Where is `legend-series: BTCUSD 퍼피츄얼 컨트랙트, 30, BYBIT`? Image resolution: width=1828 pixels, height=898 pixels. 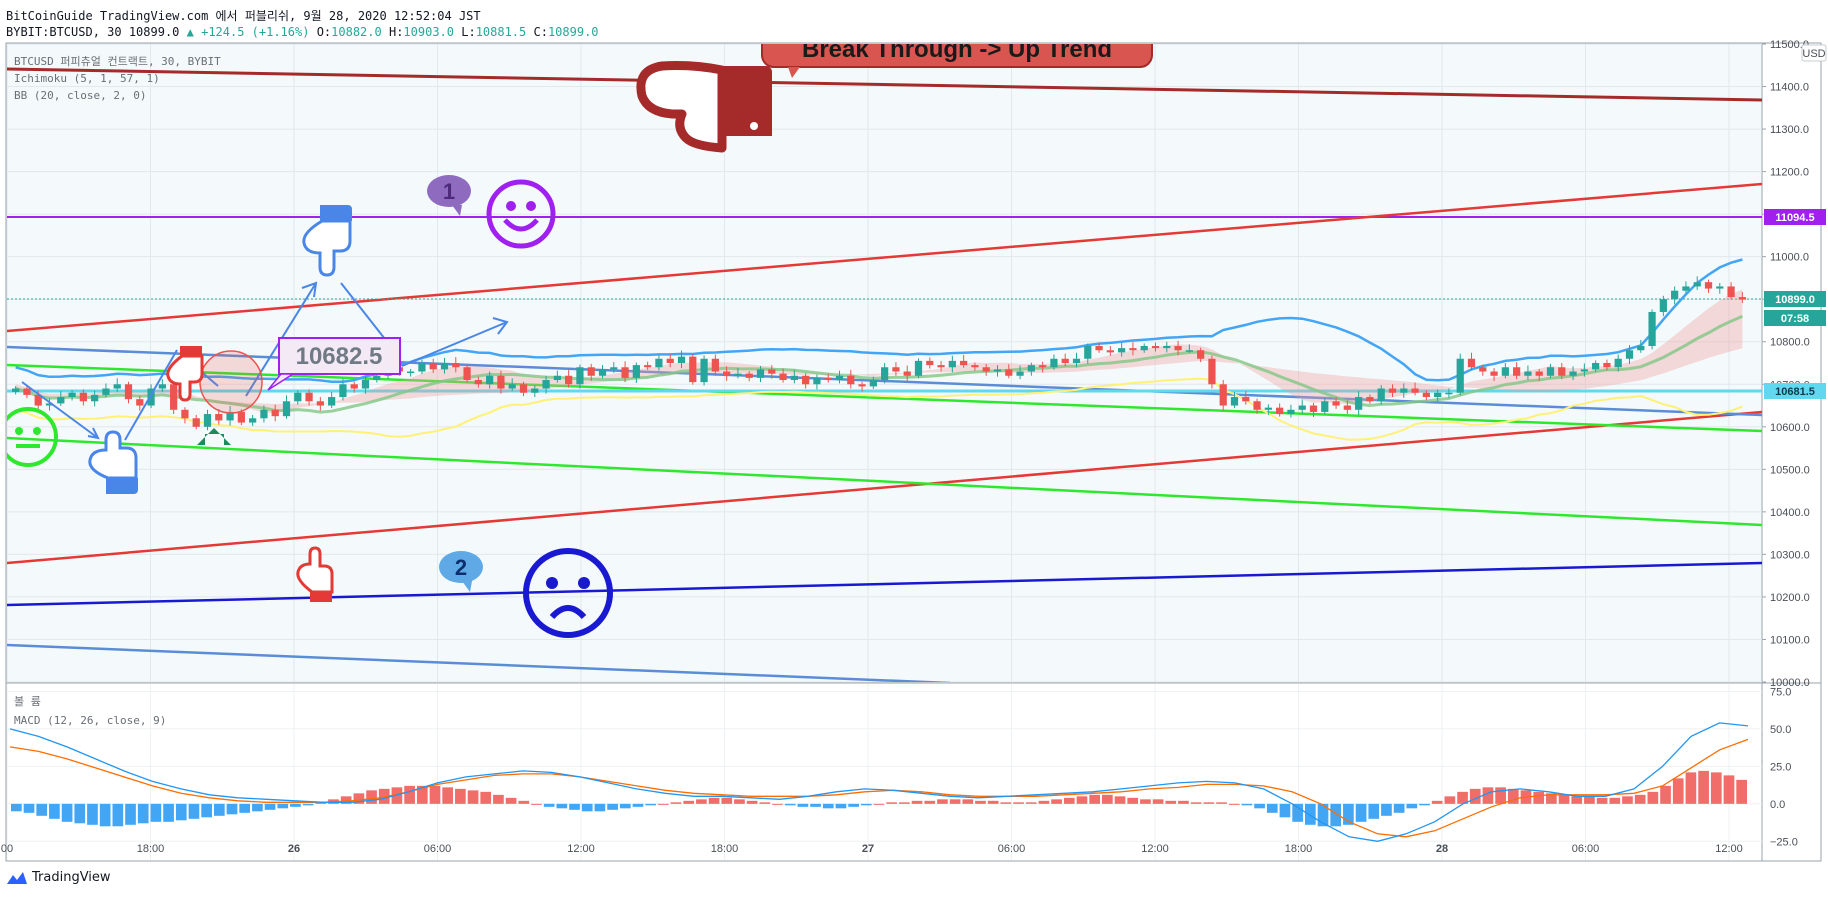 legend-series: BTCUSD 퍼피츄얼 컨트랙트, 30, BYBIT is located at coordinates (117, 61).